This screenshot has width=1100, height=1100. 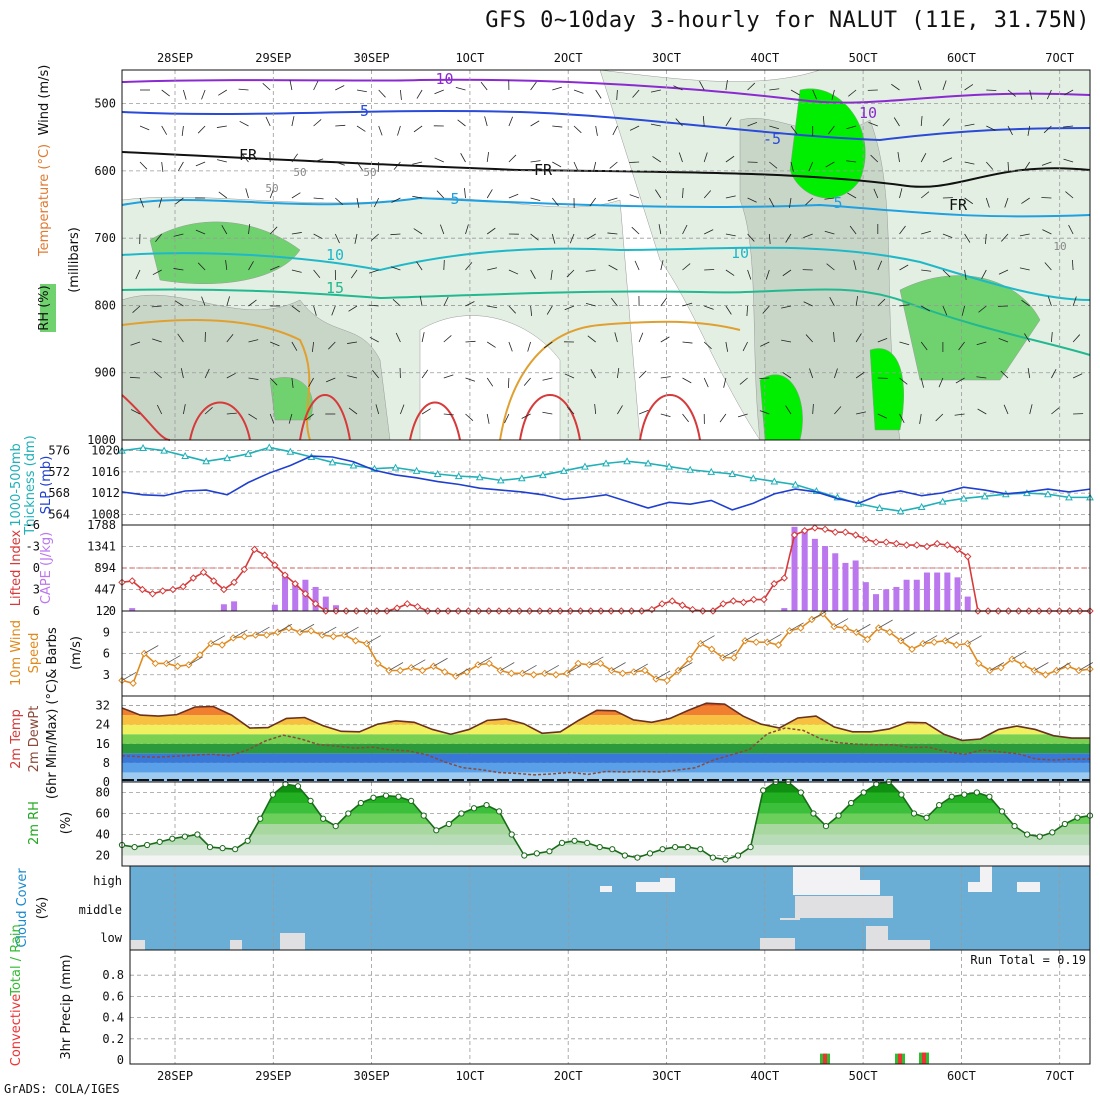 What do you see at coordinates (606, 720) in the screenshot?
I see `temp-band` at bounding box center [606, 720].